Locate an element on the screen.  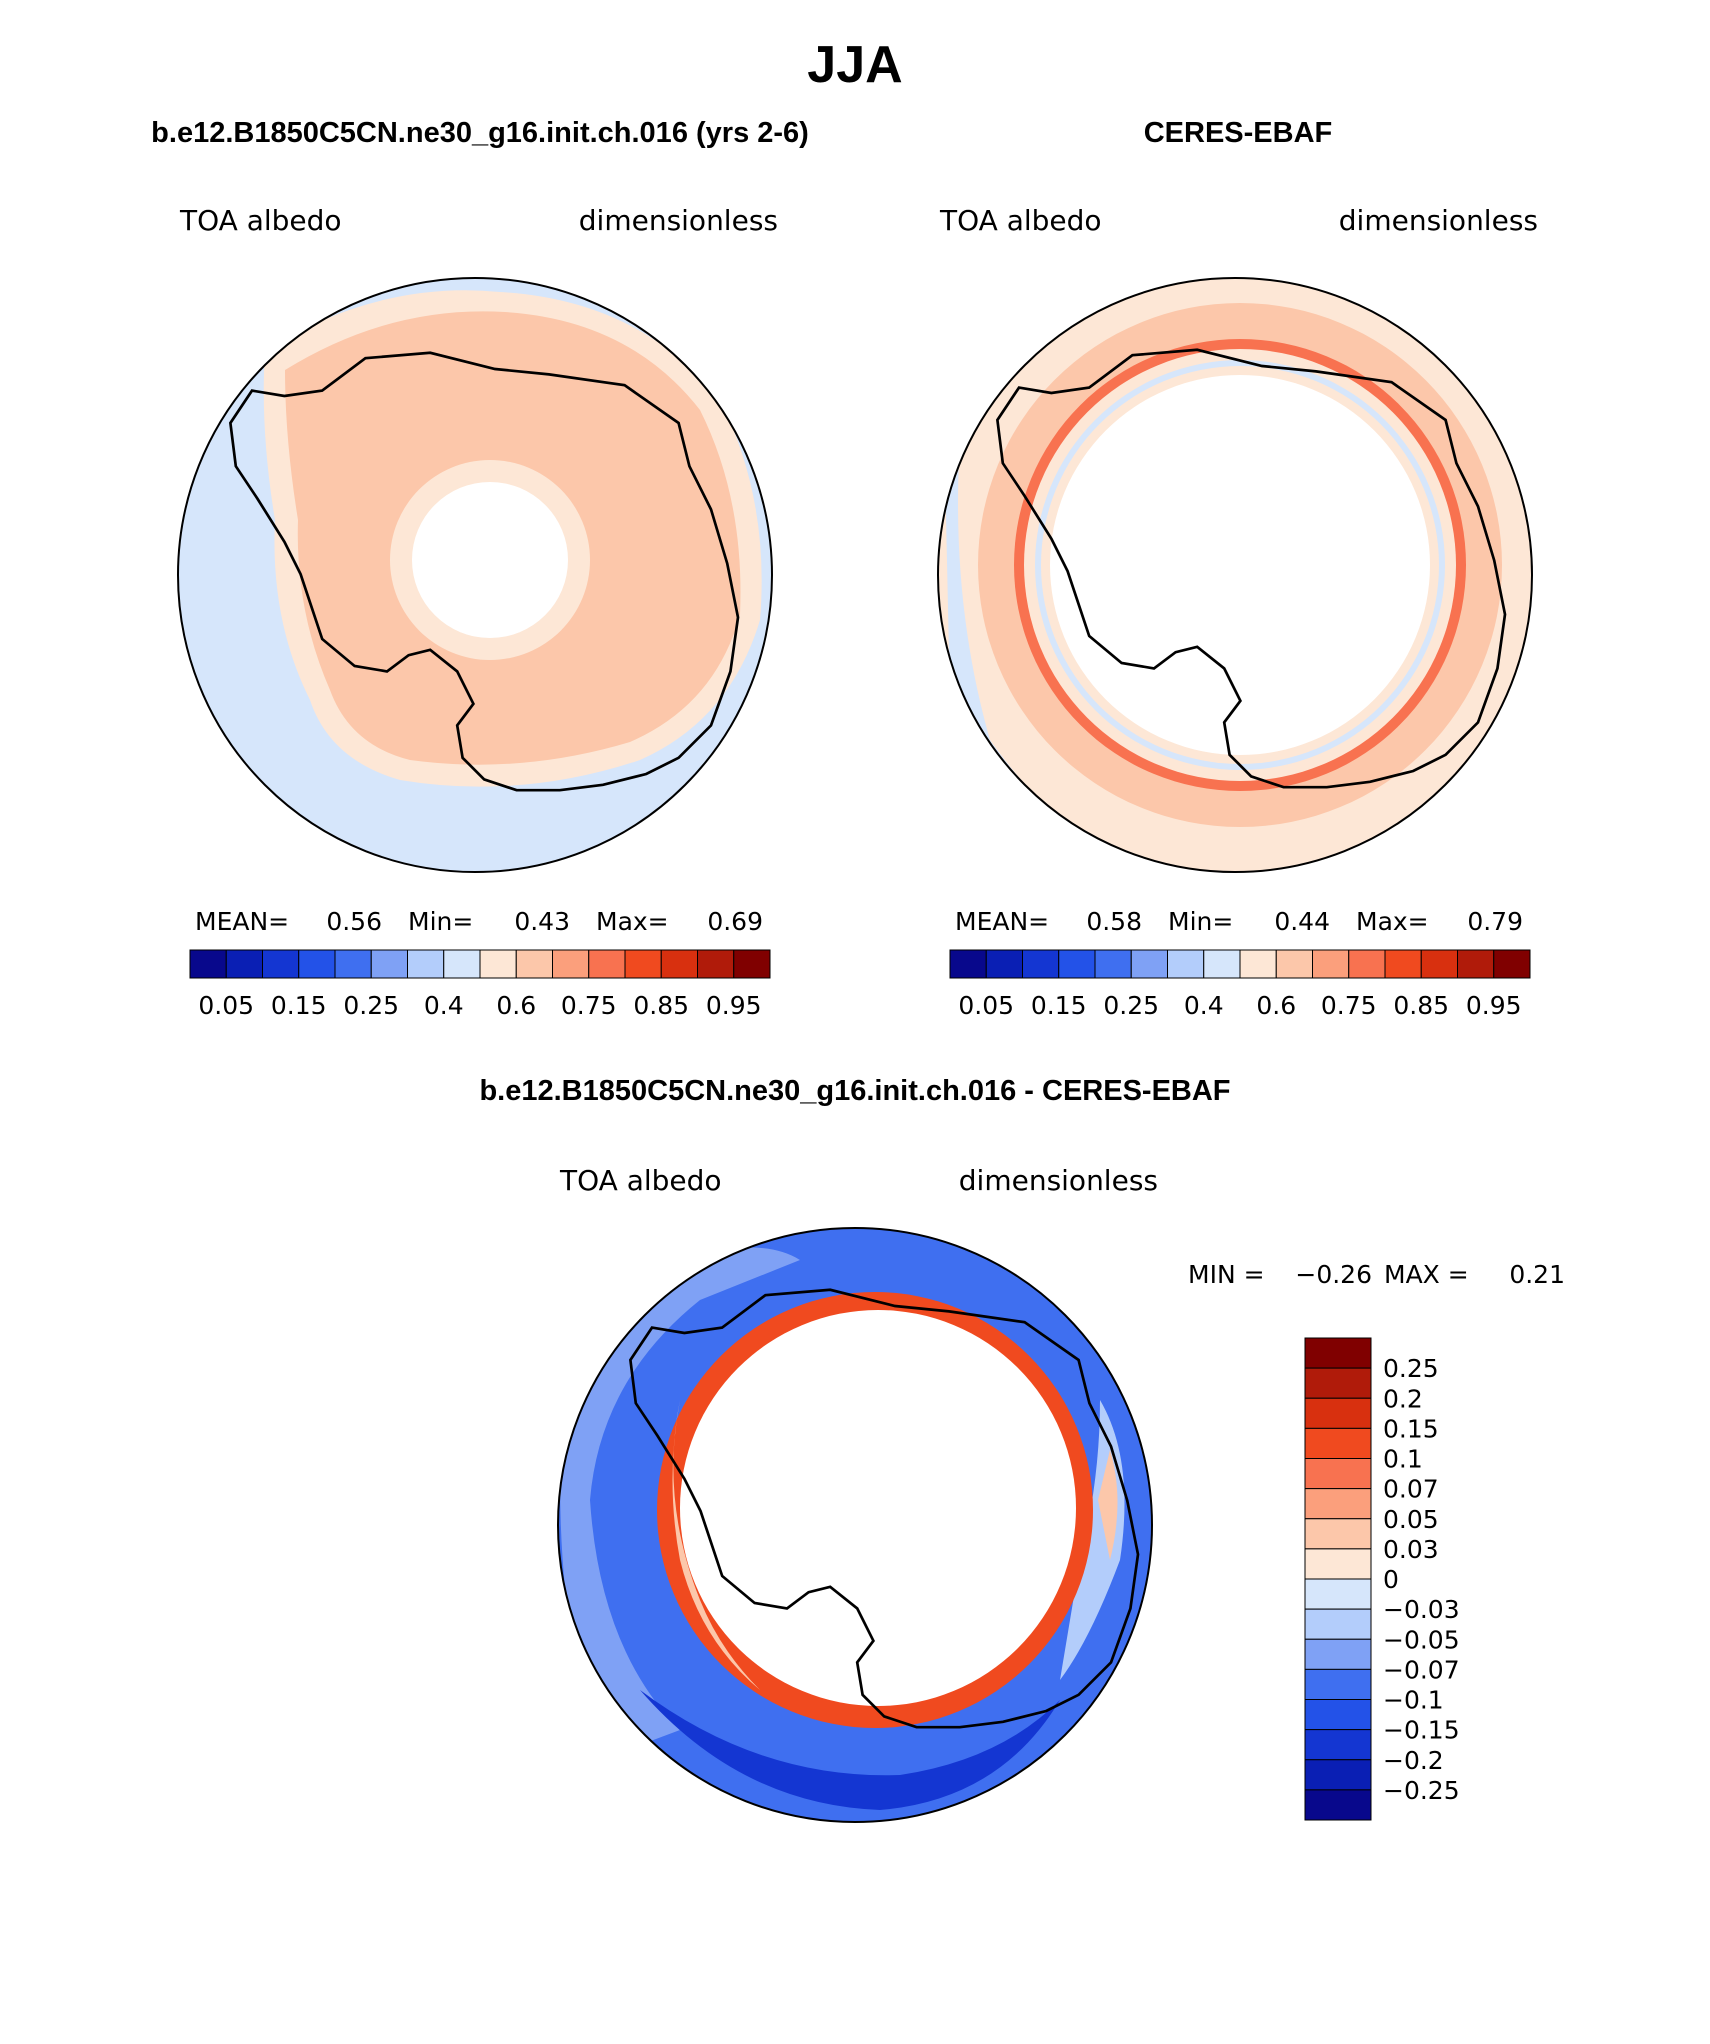
colorbar-obs-tick-label: 0.95 is located at coordinates (1494, 1005).